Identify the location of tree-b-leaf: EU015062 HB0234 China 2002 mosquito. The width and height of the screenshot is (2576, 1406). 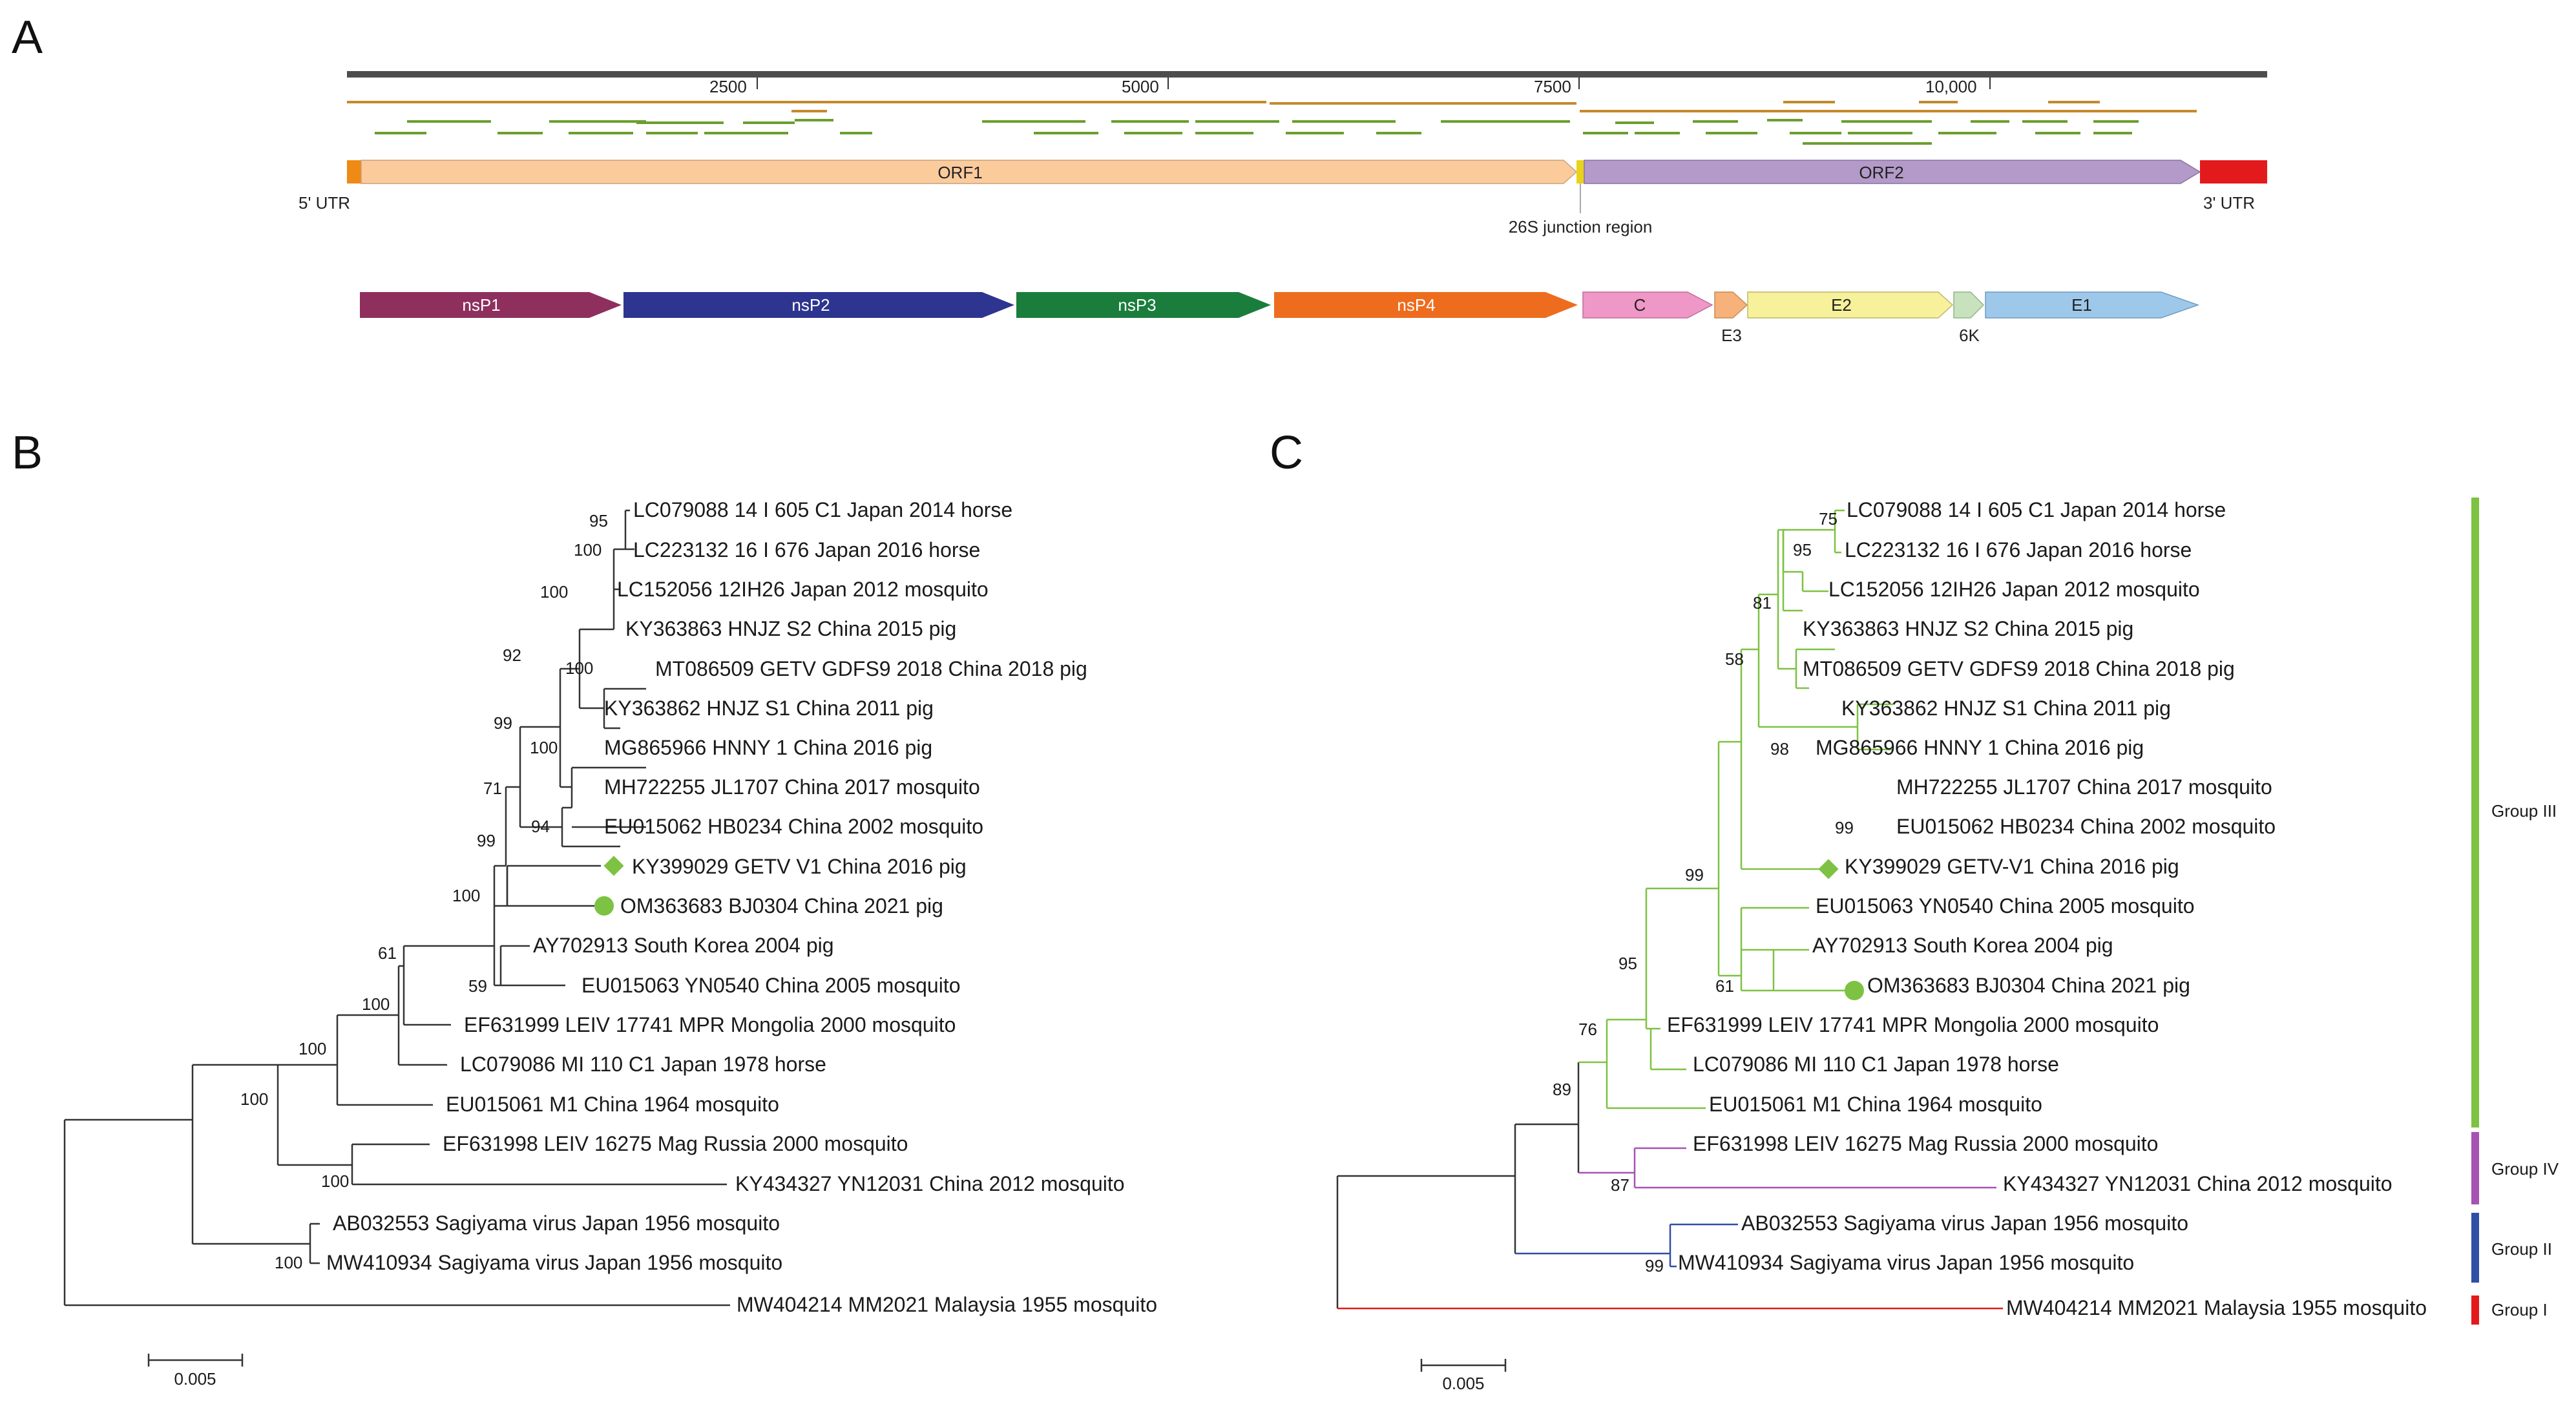
(793, 826).